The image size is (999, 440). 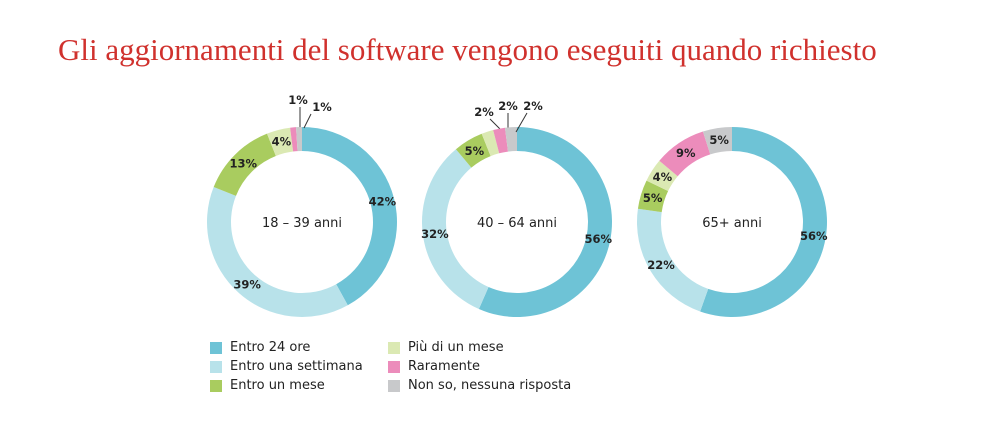 I want to click on donut-center-label: 18 – 39 anni, so click(x=302, y=223).